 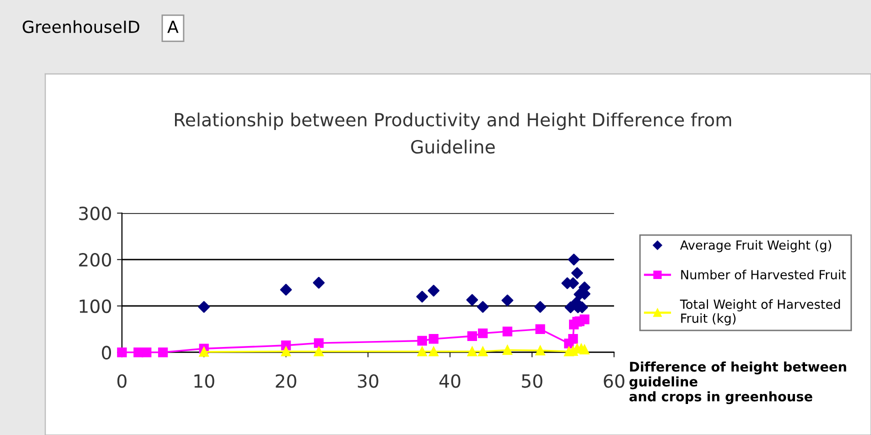 What do you see at coordinates (172, 26) in the screenshot?
I see `text: A` at bounding box center [172, 26].